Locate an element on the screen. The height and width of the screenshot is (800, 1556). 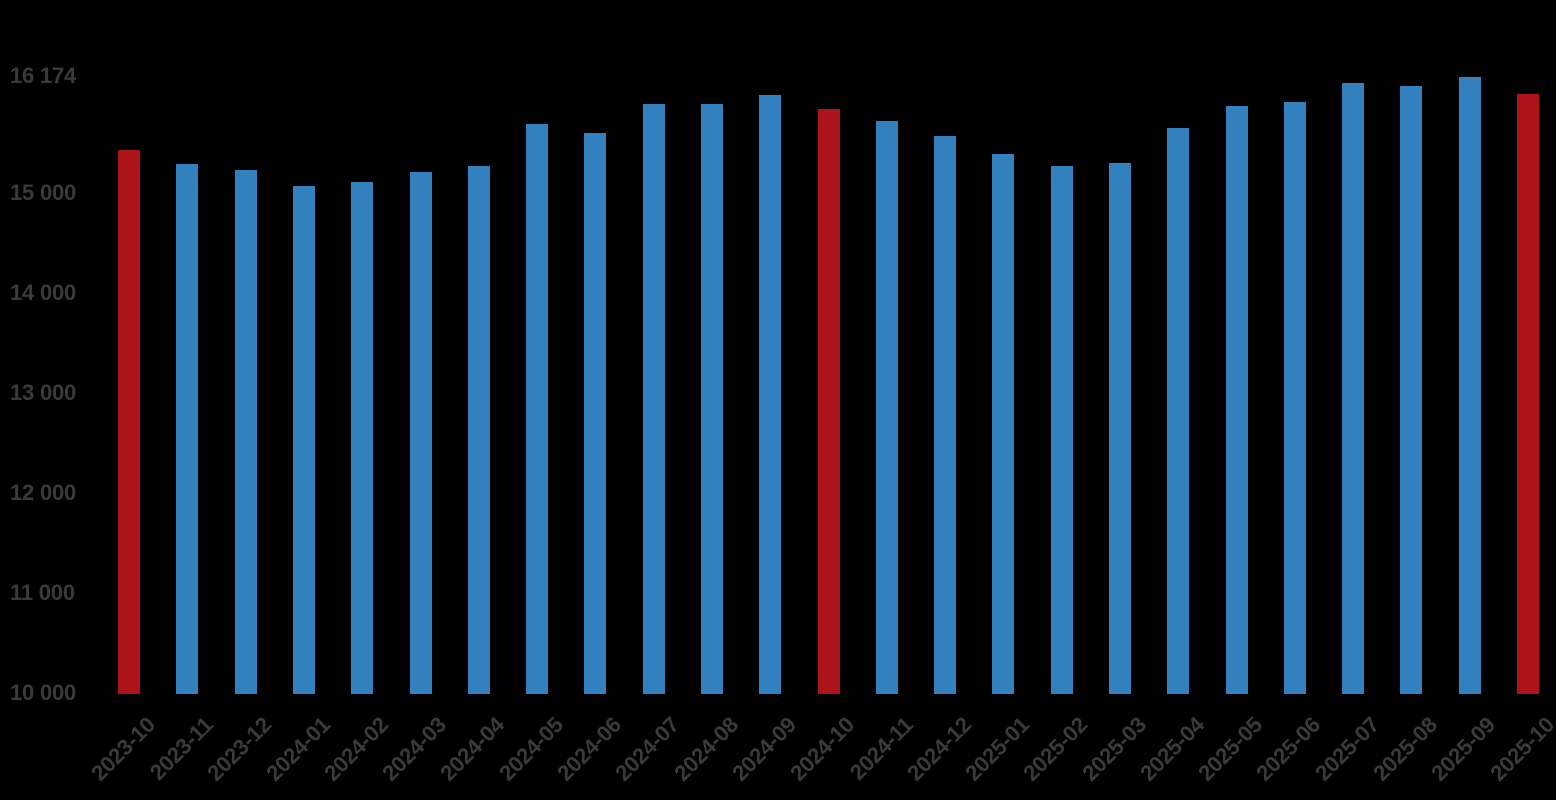
x-tick-label: 2024-04 is located at coordinates (472, 749).